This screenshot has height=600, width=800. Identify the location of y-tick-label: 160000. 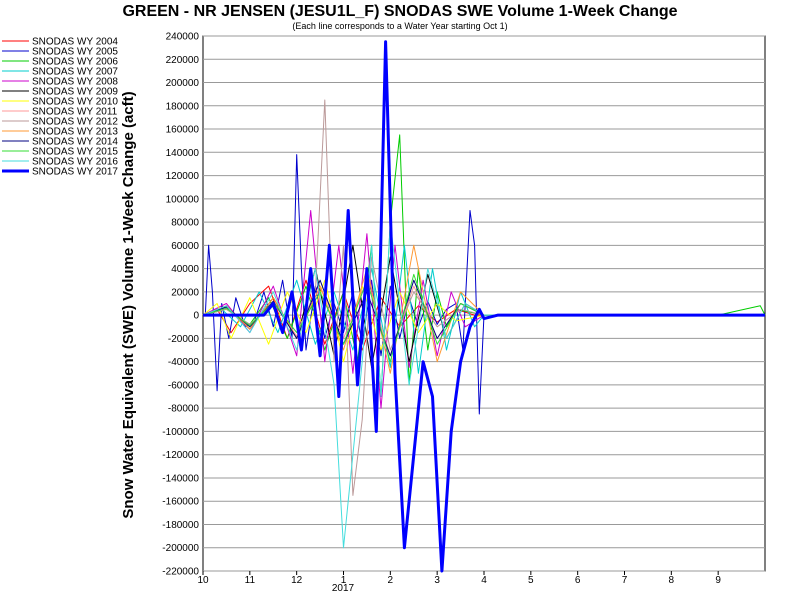
(183, 130).